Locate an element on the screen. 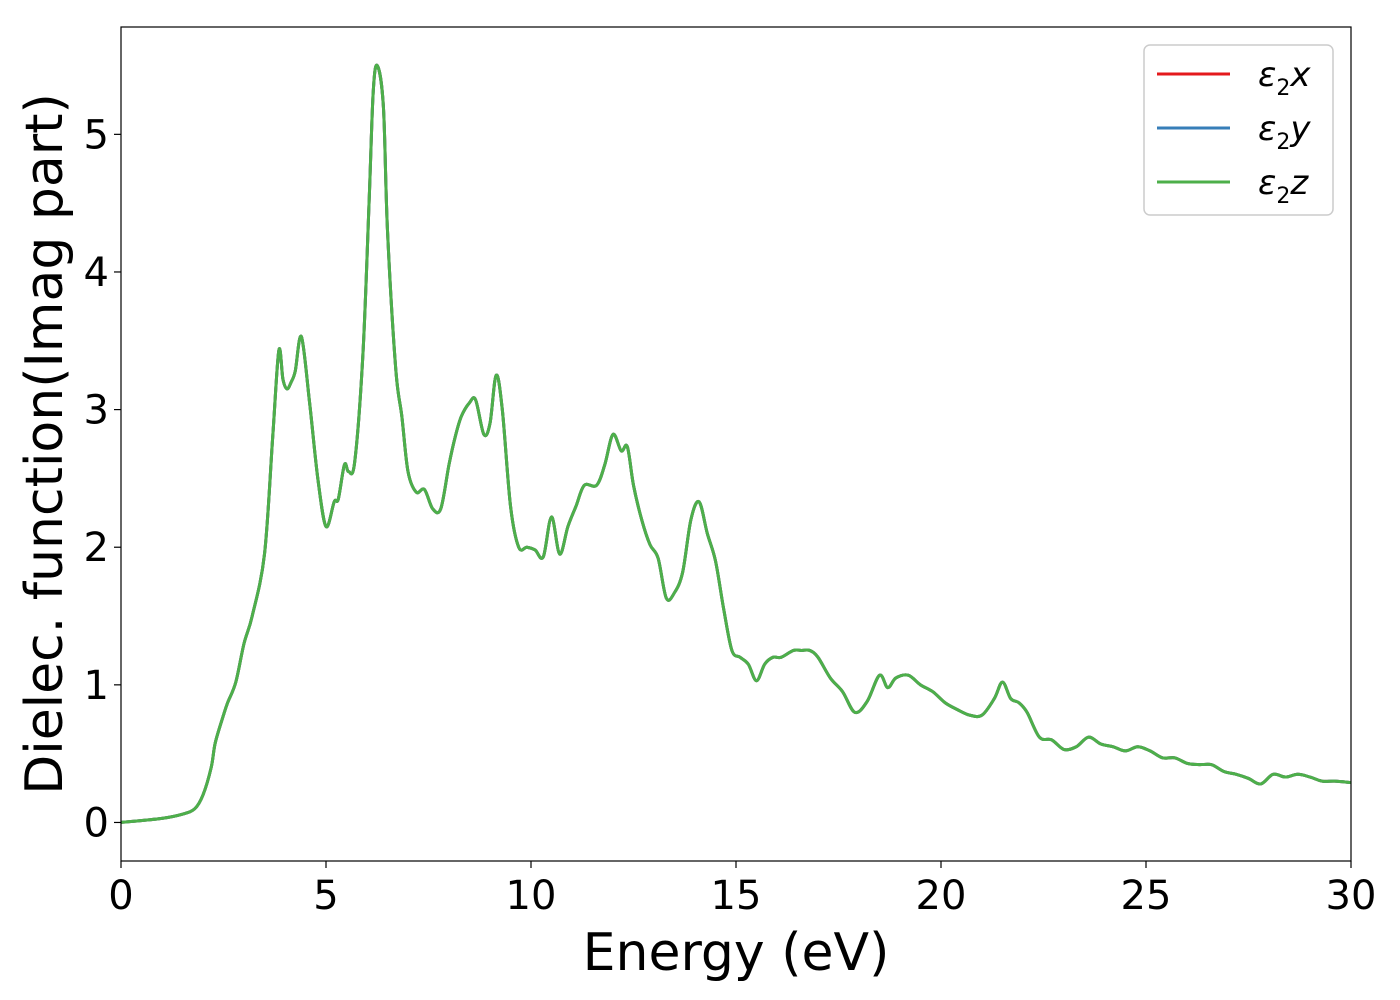  legend-axis-letter: x is located at coordinates (1300, 75).